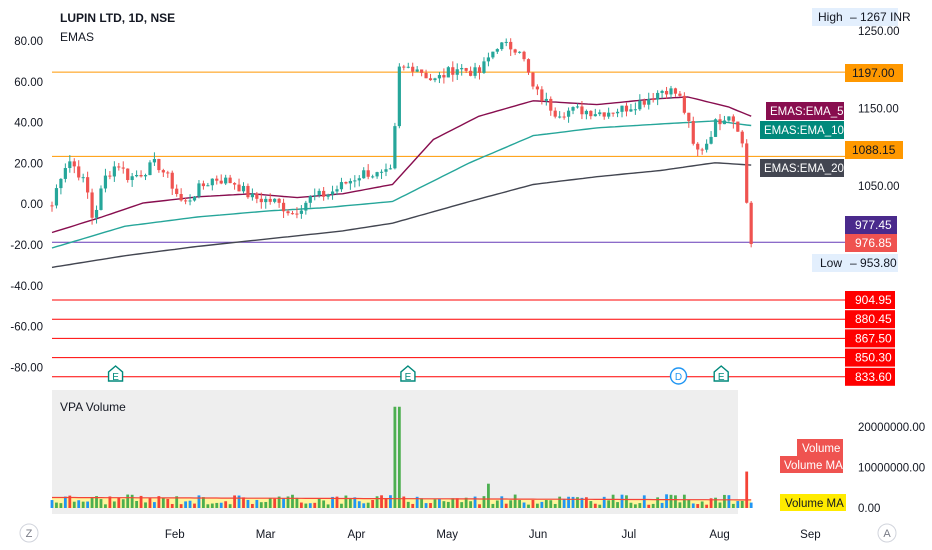  What do you see at coordinates (873, 225) in the screenshot?
I see `ema-value-tag: 977.45` at bounding box center [873, 225].